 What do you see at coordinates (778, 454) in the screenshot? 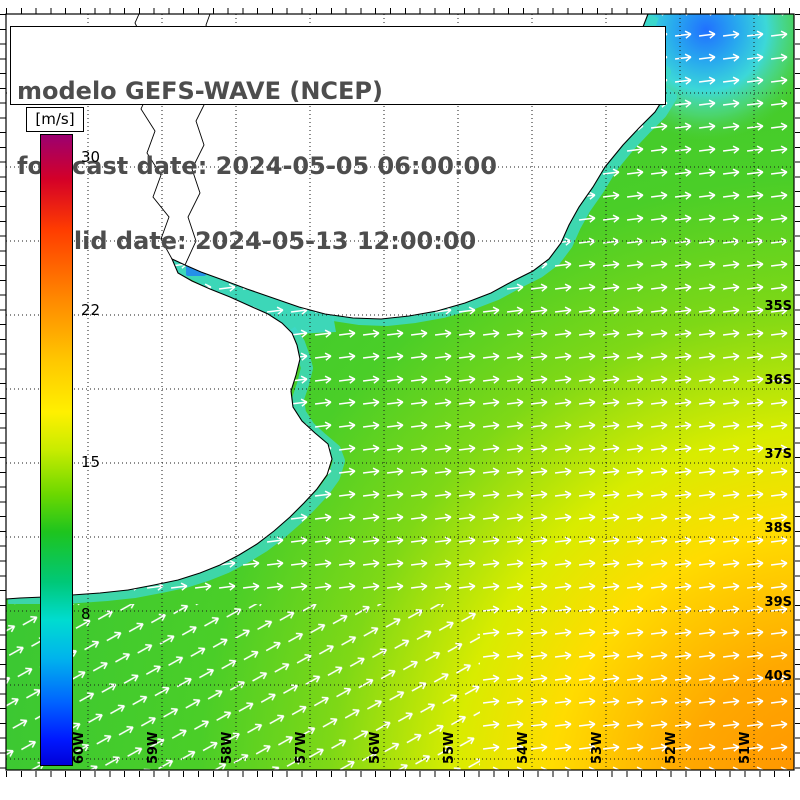
I see `lat-label-37s: 37S` at bounding box center [778, 454].